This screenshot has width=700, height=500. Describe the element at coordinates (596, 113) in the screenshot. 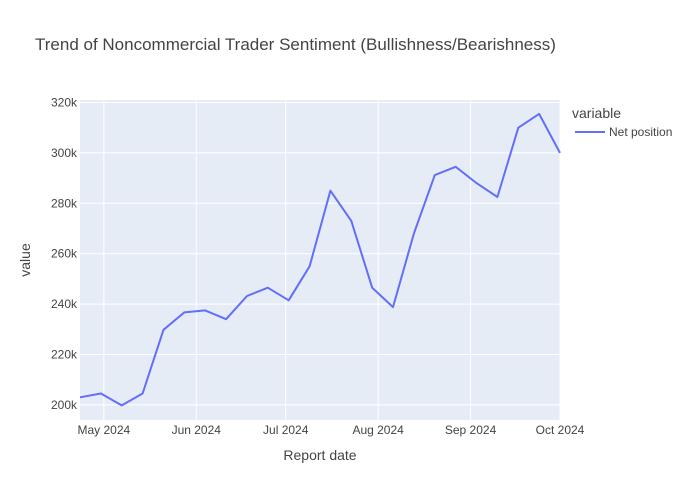

I see `legend-title: variable` at that location.